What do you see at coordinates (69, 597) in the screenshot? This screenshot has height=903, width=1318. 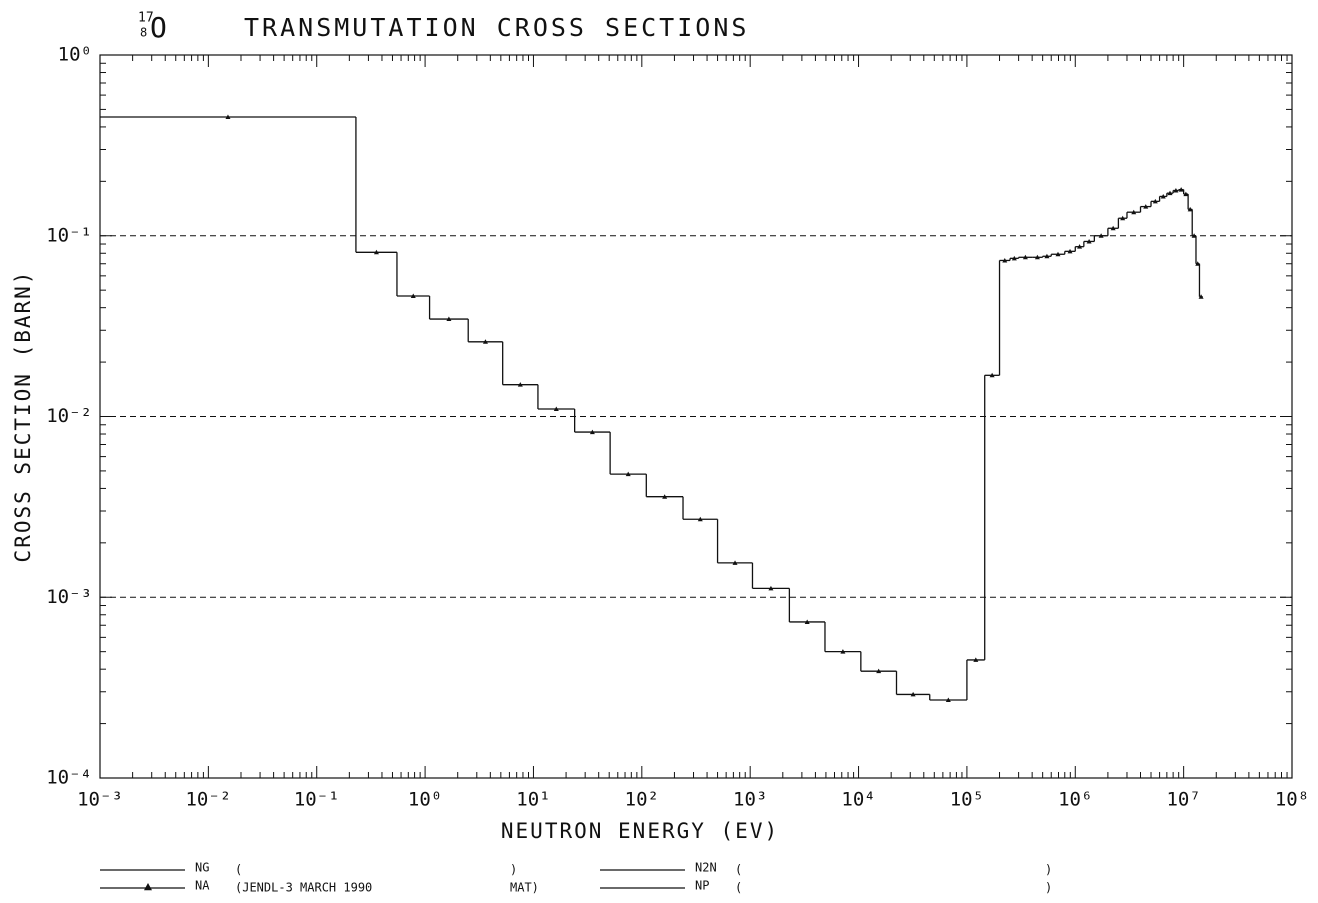 I see `y-tick-label: 10⁻³` at bounding box center [69, 597].